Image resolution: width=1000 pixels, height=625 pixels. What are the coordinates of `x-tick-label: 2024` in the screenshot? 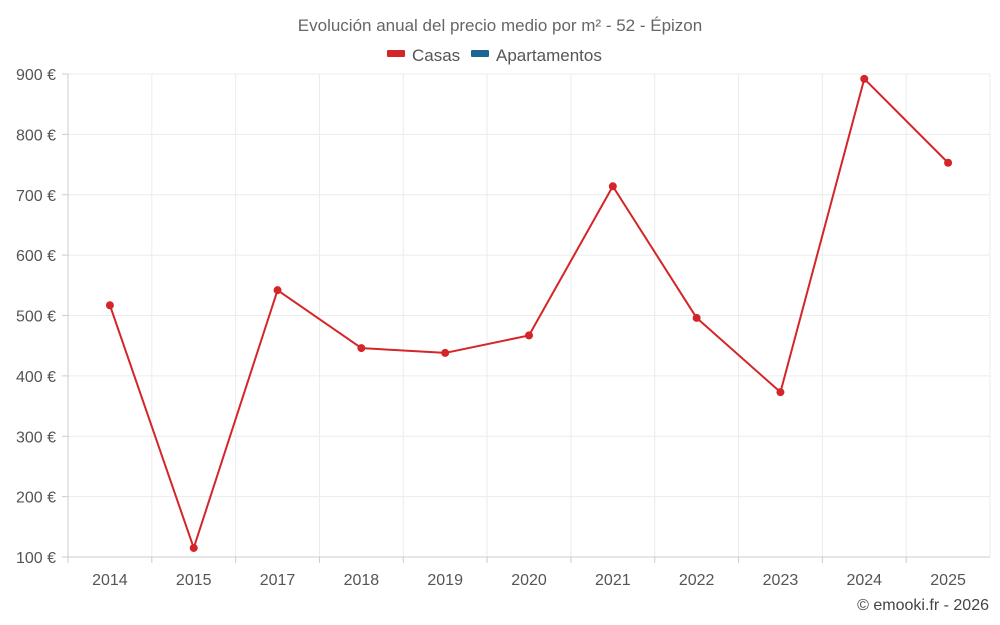 It's located at (864, 580).